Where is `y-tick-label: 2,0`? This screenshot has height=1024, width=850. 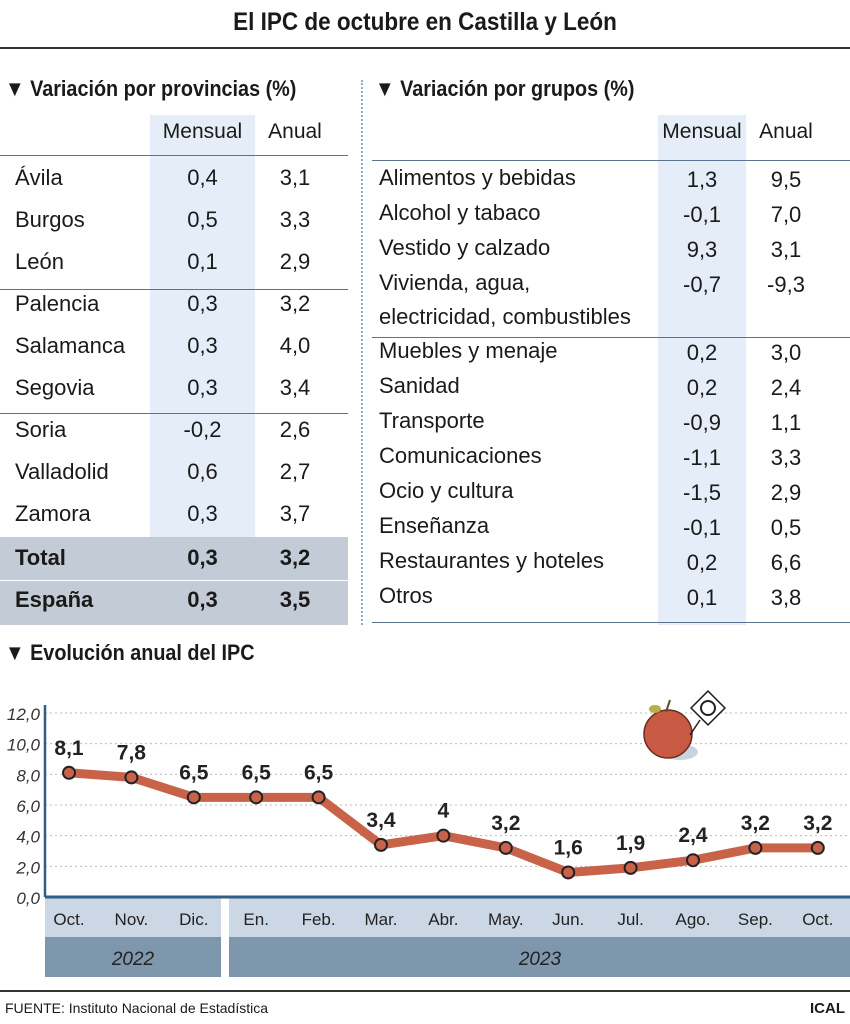
y-tick-label: 2,0 is located at coordinates (27, 867).